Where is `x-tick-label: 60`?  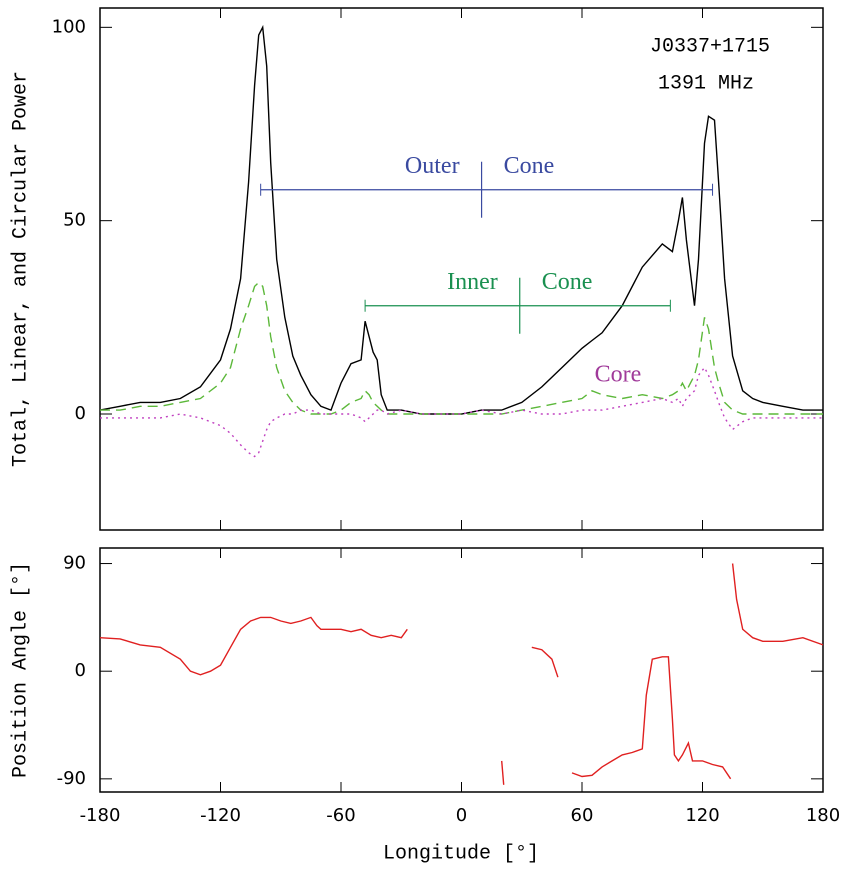
x-tick-label: 60 is located at coordinates (582, 815).